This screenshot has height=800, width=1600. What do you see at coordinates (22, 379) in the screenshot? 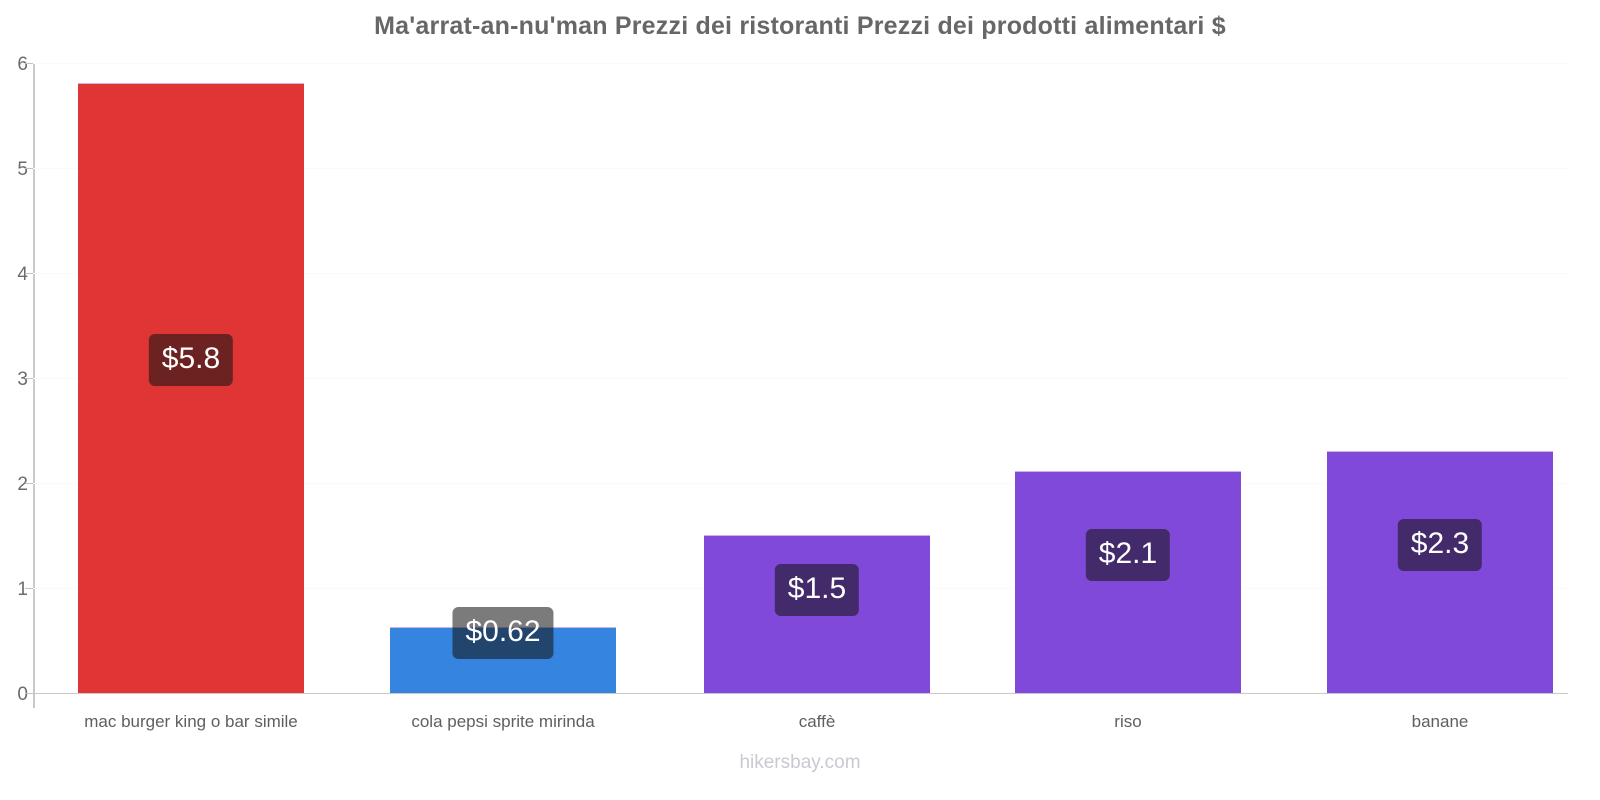
I see `y-tick-label-3: 3` at bounding box center [22, 379].